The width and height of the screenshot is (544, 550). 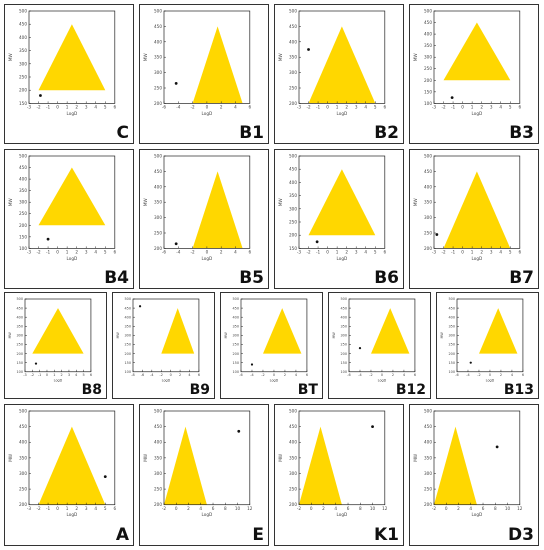 What do you see at coordinates (386, 278) in the screenshot?
I see `panel-label: B6` at bounding box center [386, 278].